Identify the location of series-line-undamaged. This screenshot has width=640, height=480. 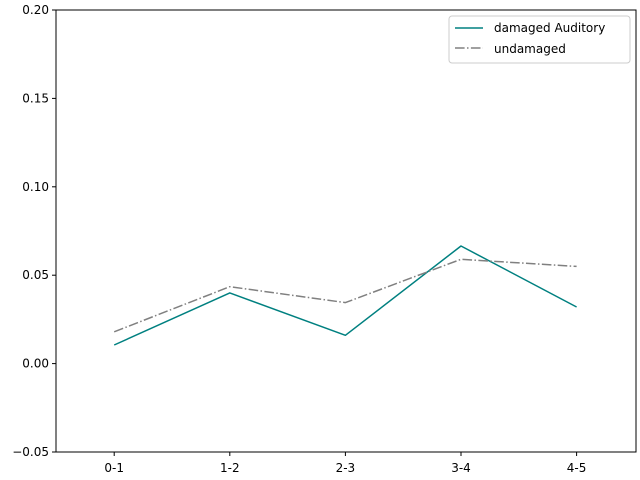
(345, 295).